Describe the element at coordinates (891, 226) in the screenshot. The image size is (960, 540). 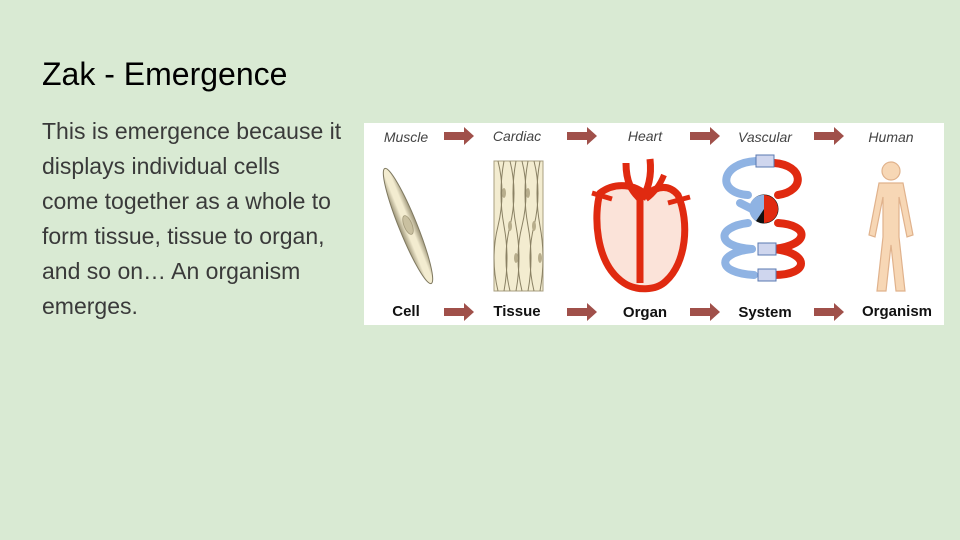
I see `human-figure-icon` at that location.